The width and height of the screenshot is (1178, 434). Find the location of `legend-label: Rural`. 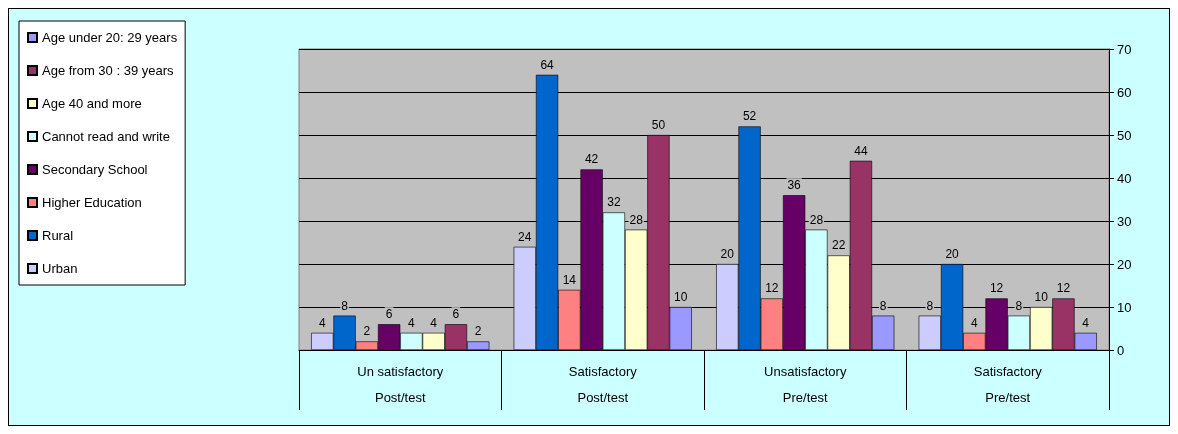

legend-label: Rural is located at coordinates (58, 235).